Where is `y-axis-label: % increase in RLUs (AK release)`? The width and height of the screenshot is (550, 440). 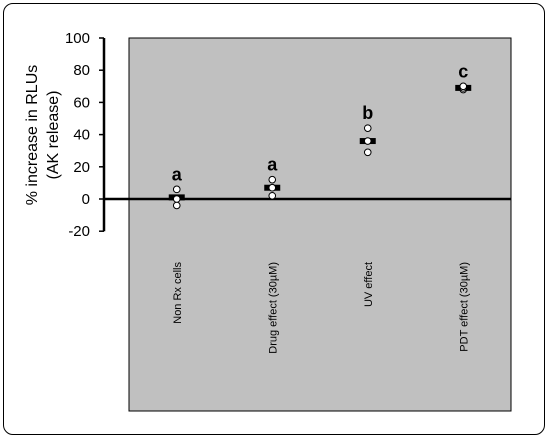 y-axis-label: % increase in RLUs (AK release) is located at coordinates (43, 135).